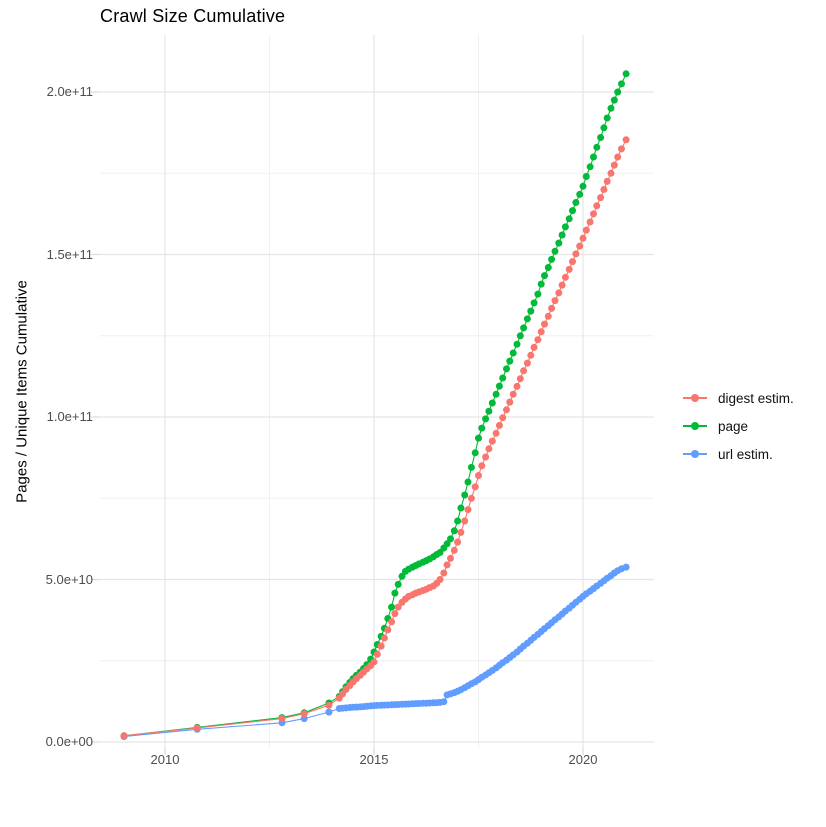 Image resolution: width=826 pixels, height=827 pixels. Describe the element at coordinates (69, 254) in the screenshot. I see `y-tick-label: 1.5e+11` at that location.